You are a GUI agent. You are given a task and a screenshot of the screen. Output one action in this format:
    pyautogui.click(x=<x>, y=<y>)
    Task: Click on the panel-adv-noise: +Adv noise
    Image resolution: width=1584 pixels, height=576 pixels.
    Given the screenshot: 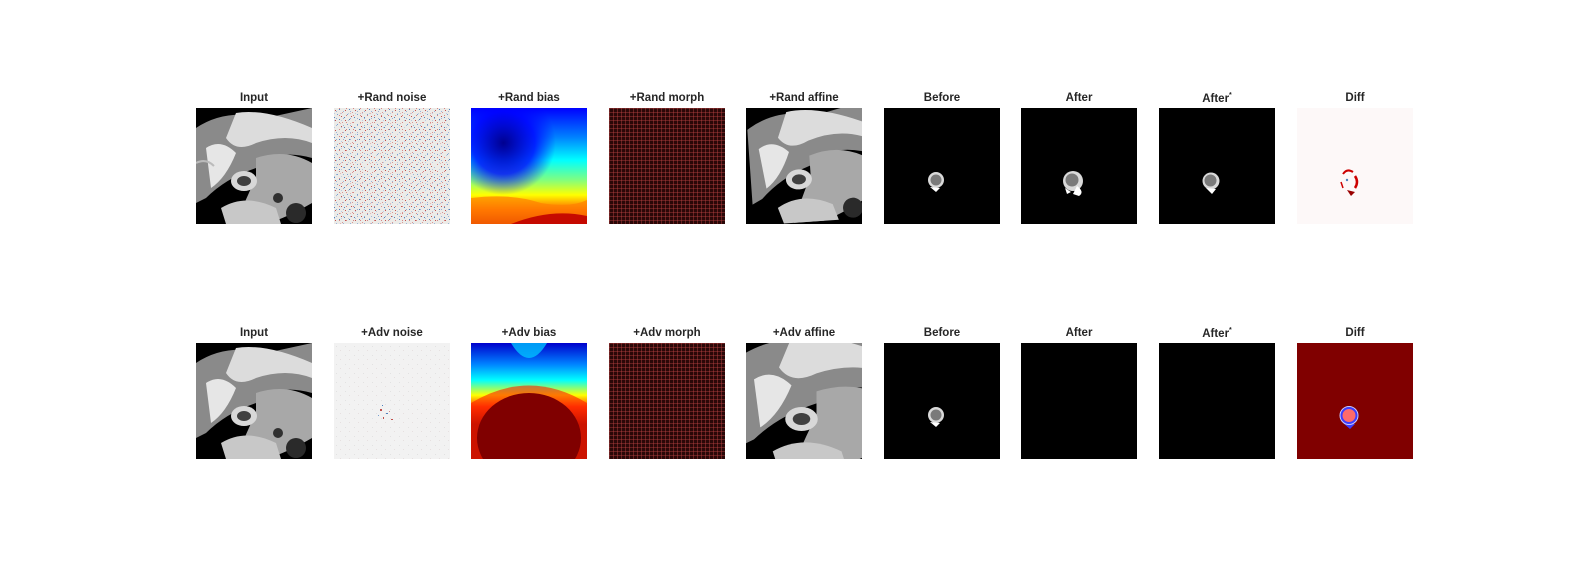 What is the action you would take?
    pyautogui.click(x=392, y=393)
    